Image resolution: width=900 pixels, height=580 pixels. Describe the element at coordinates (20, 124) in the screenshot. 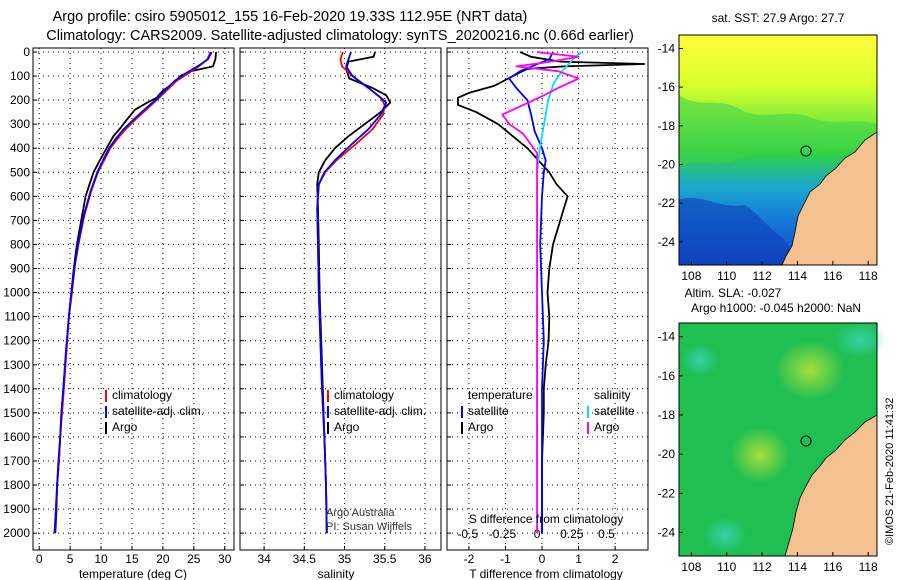

I see `depth-tick-label: 300` at that location.